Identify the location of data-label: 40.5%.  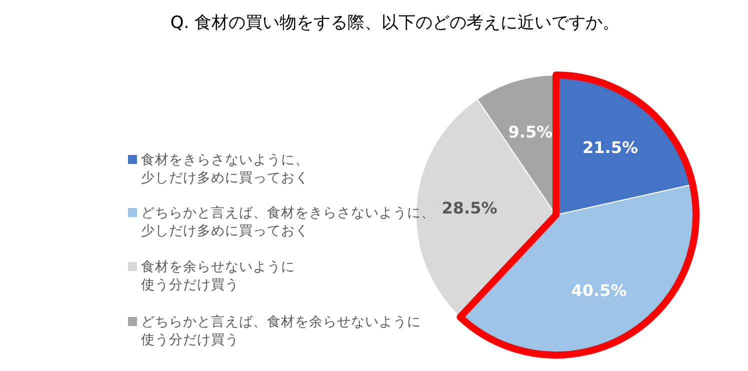
(599, 290).